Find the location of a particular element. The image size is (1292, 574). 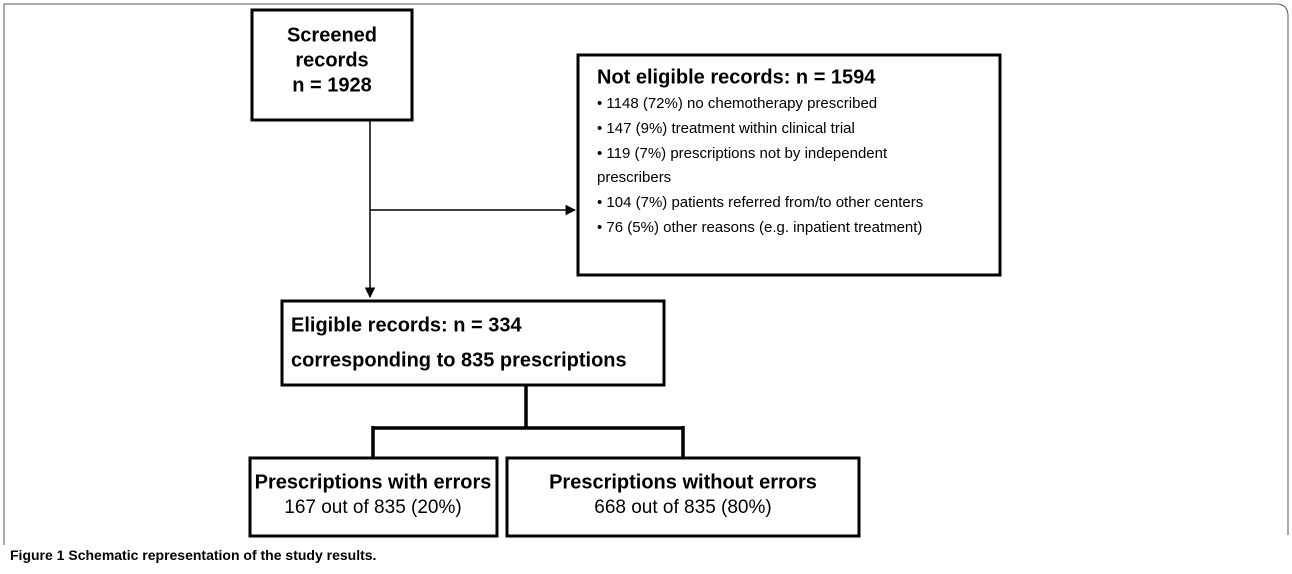

node-label: Eligible records: n = 334 is located at coordinates (407, 325).